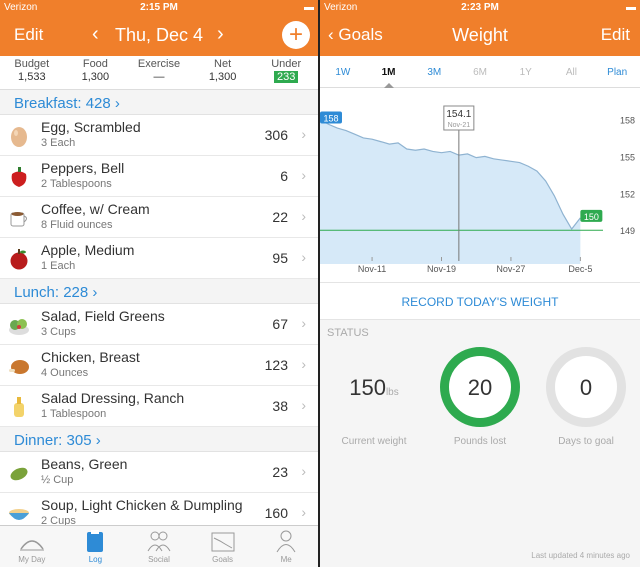 This screenshot has height=567, width=640. I want to click on tab-goals: Goals, so click(223, 546).